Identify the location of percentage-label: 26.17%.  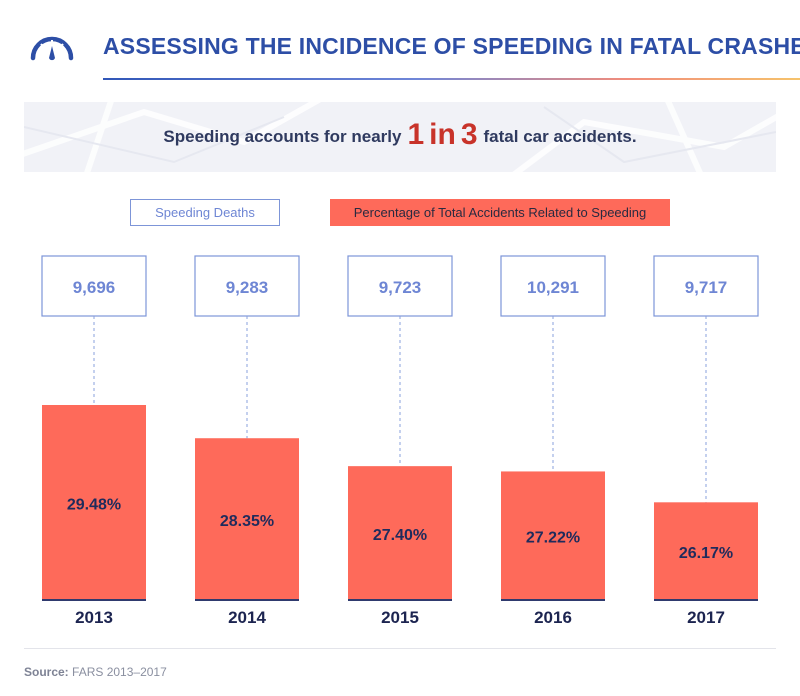
(706, 553).